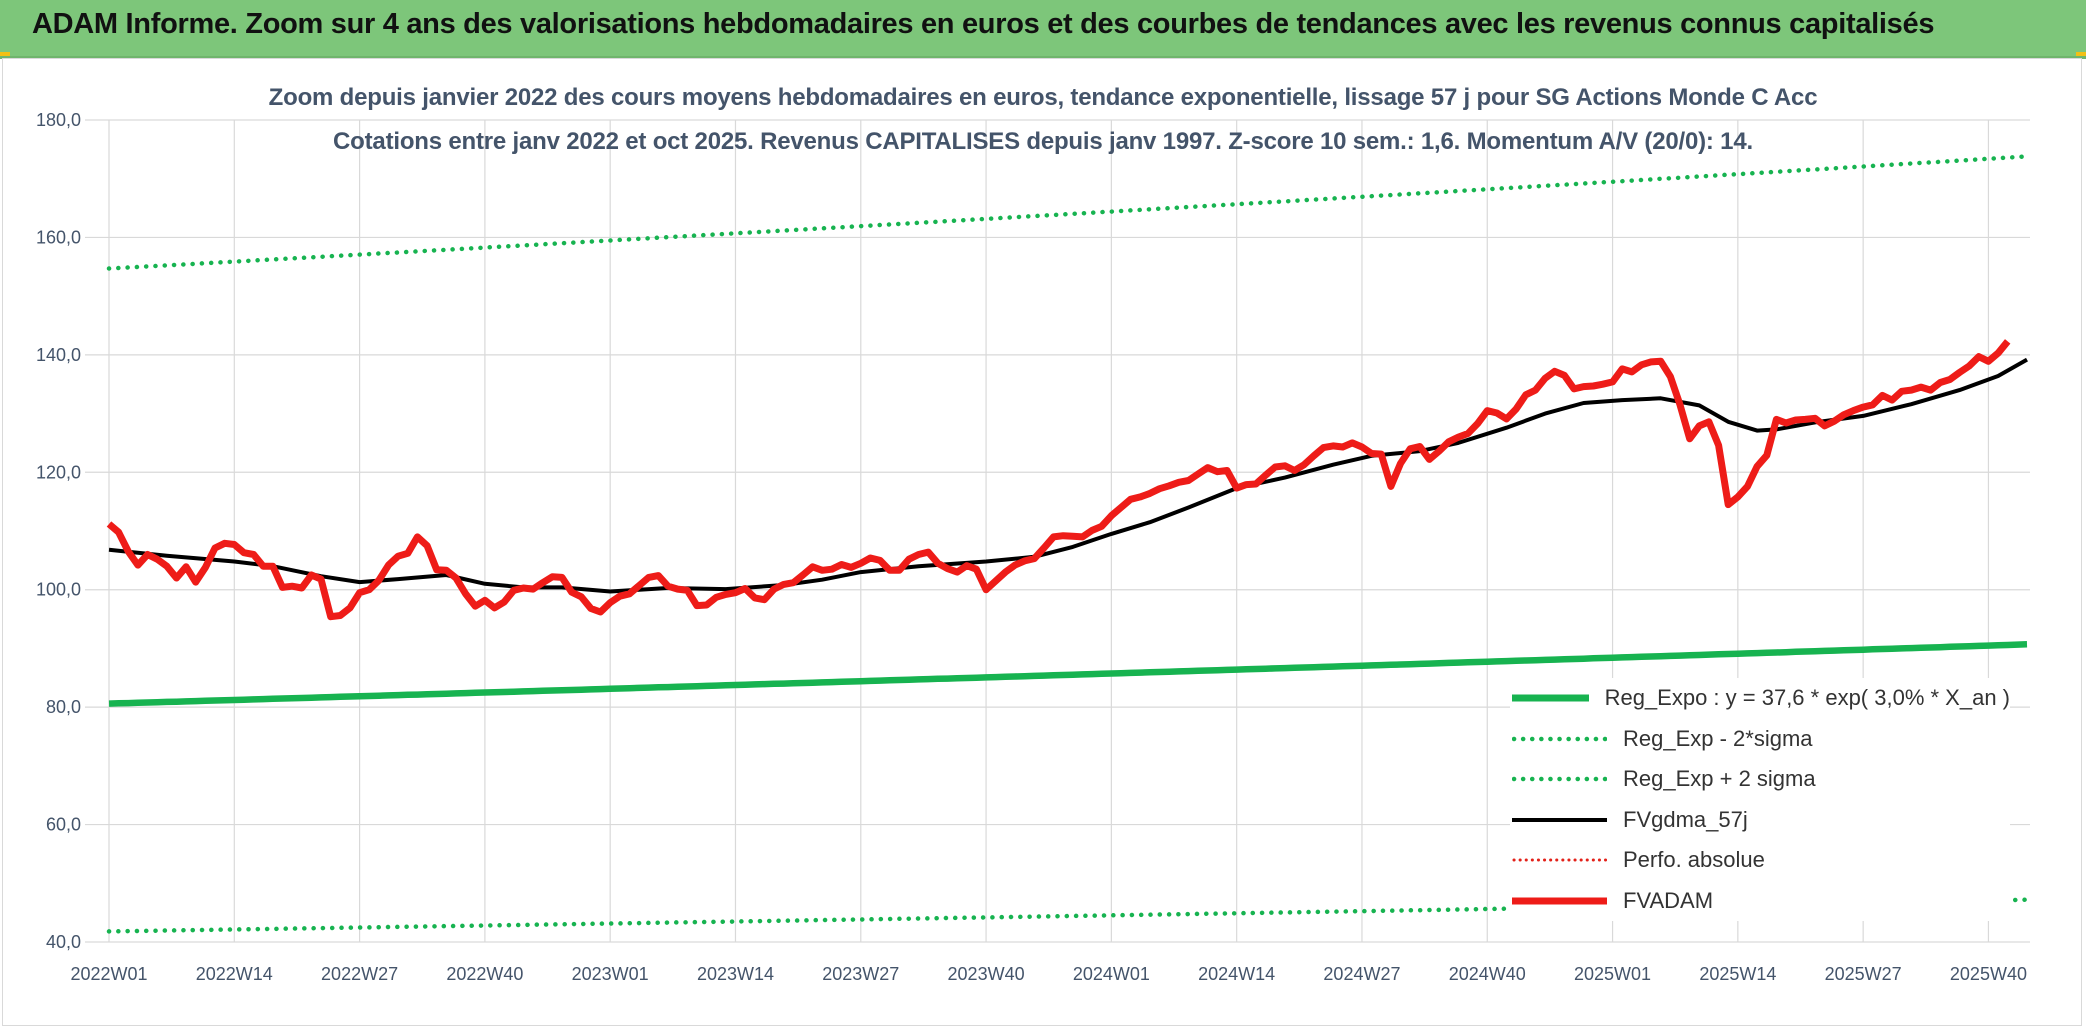 This screenshot has width=2086, height=1031. What do you see at coordinates (1760, 901) in the screenshot?
I see `legend-item-fvadam: FVADAM` at bounding box center [1760, 901].